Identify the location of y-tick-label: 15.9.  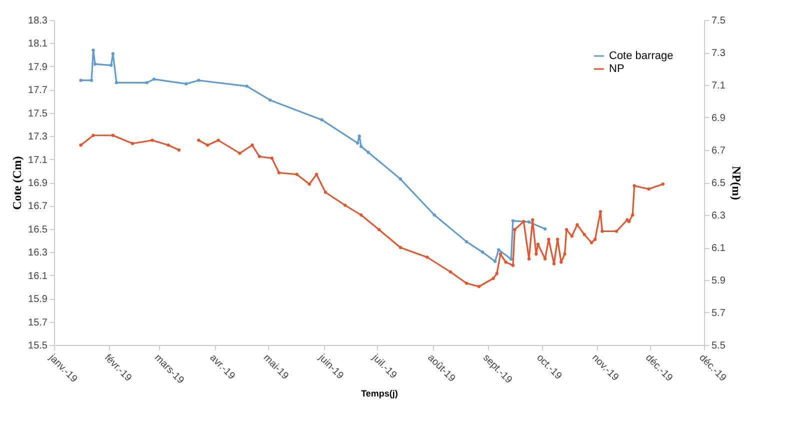
(38, 300).